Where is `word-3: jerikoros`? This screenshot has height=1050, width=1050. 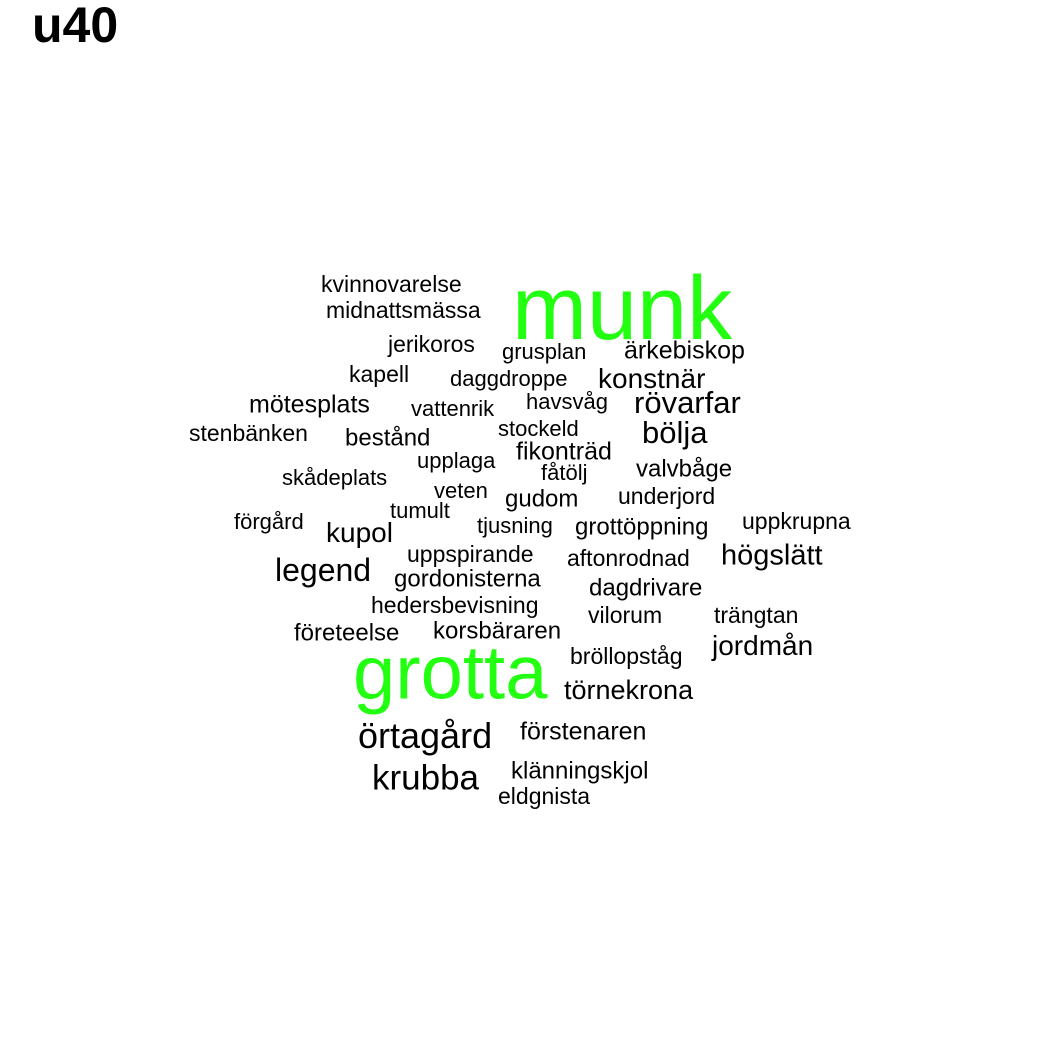 word-3: jerikoros is located at coordinates (431, 344).